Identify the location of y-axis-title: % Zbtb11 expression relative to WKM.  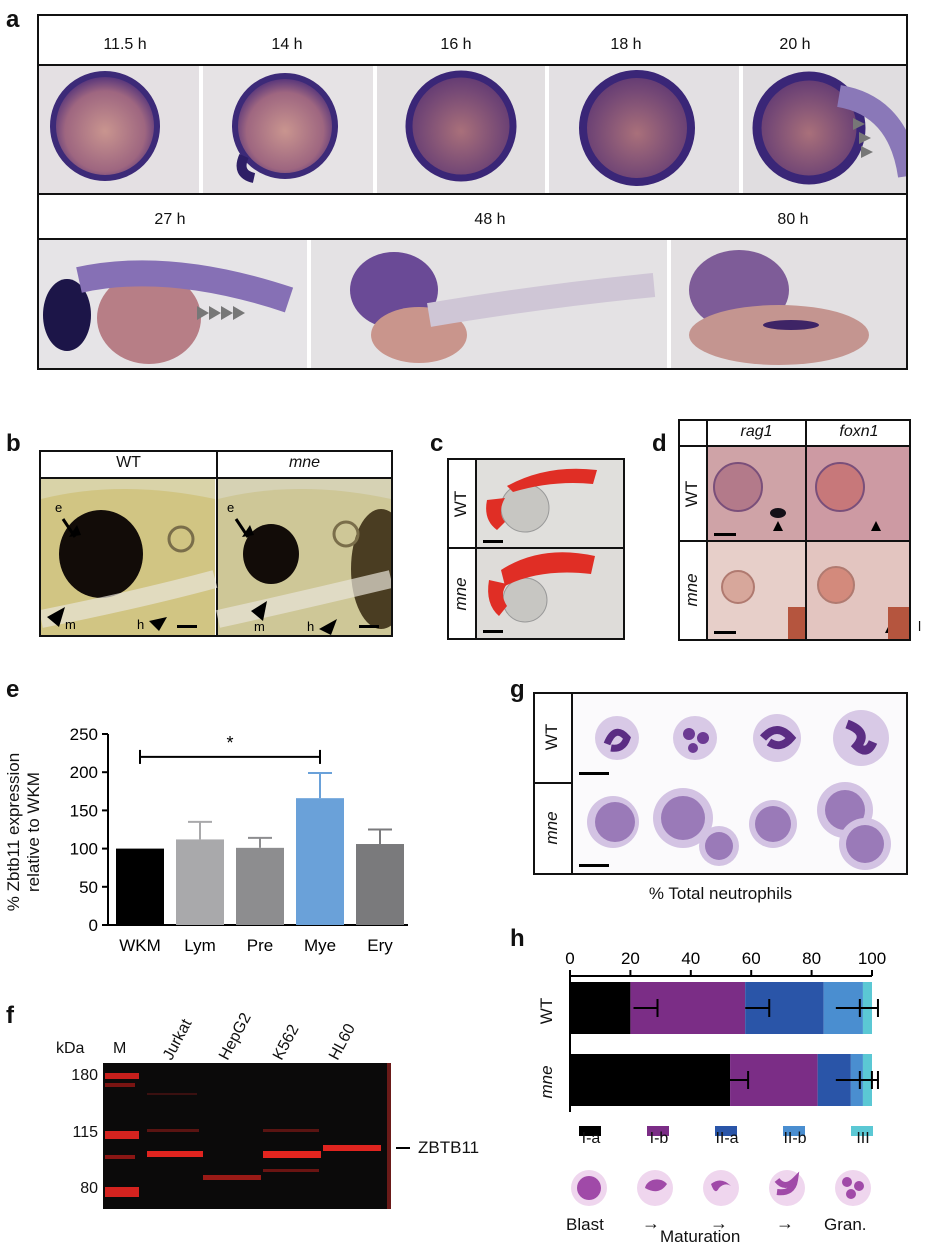
(23, 832).